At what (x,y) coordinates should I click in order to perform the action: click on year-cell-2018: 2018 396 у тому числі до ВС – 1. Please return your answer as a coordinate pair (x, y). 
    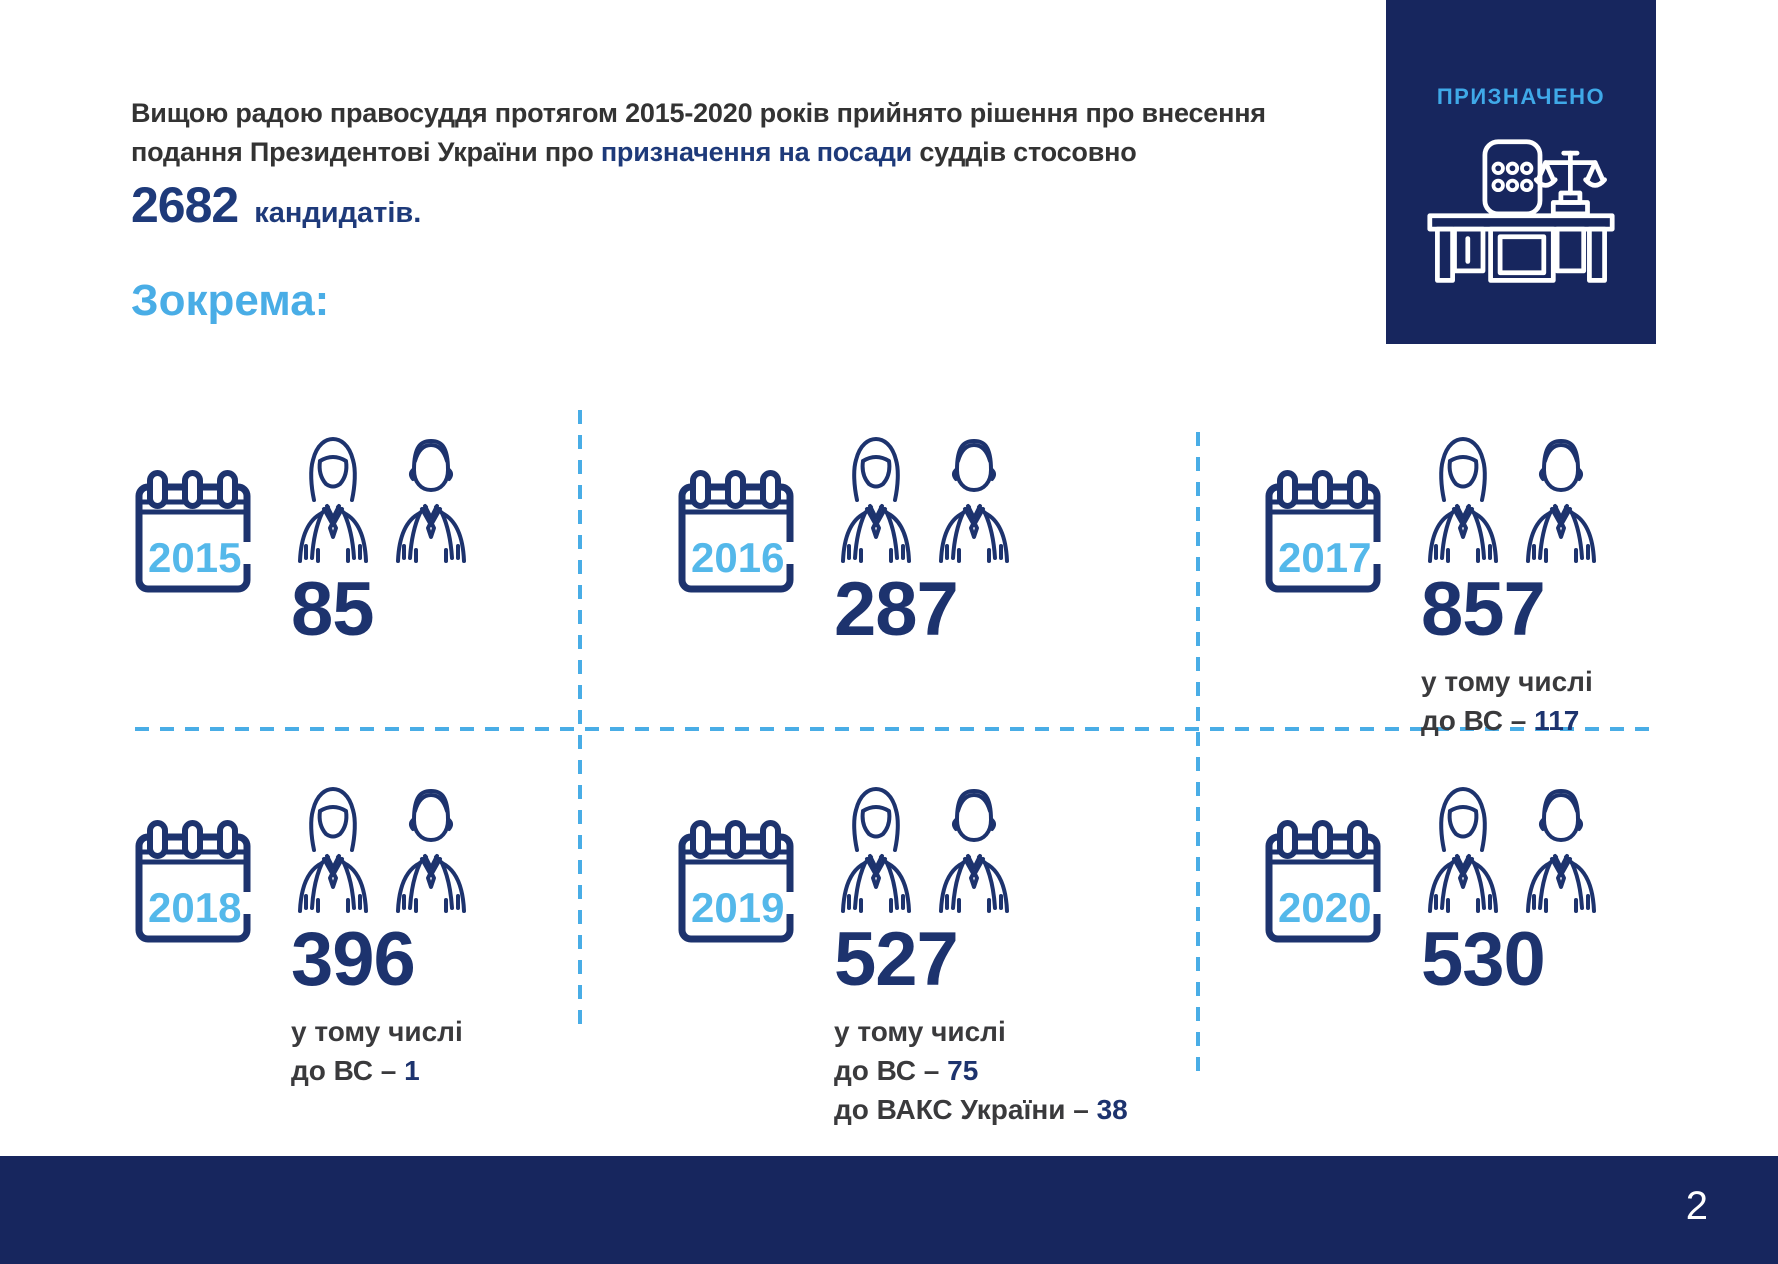
    Looking at the image, I should click on (303, 937).